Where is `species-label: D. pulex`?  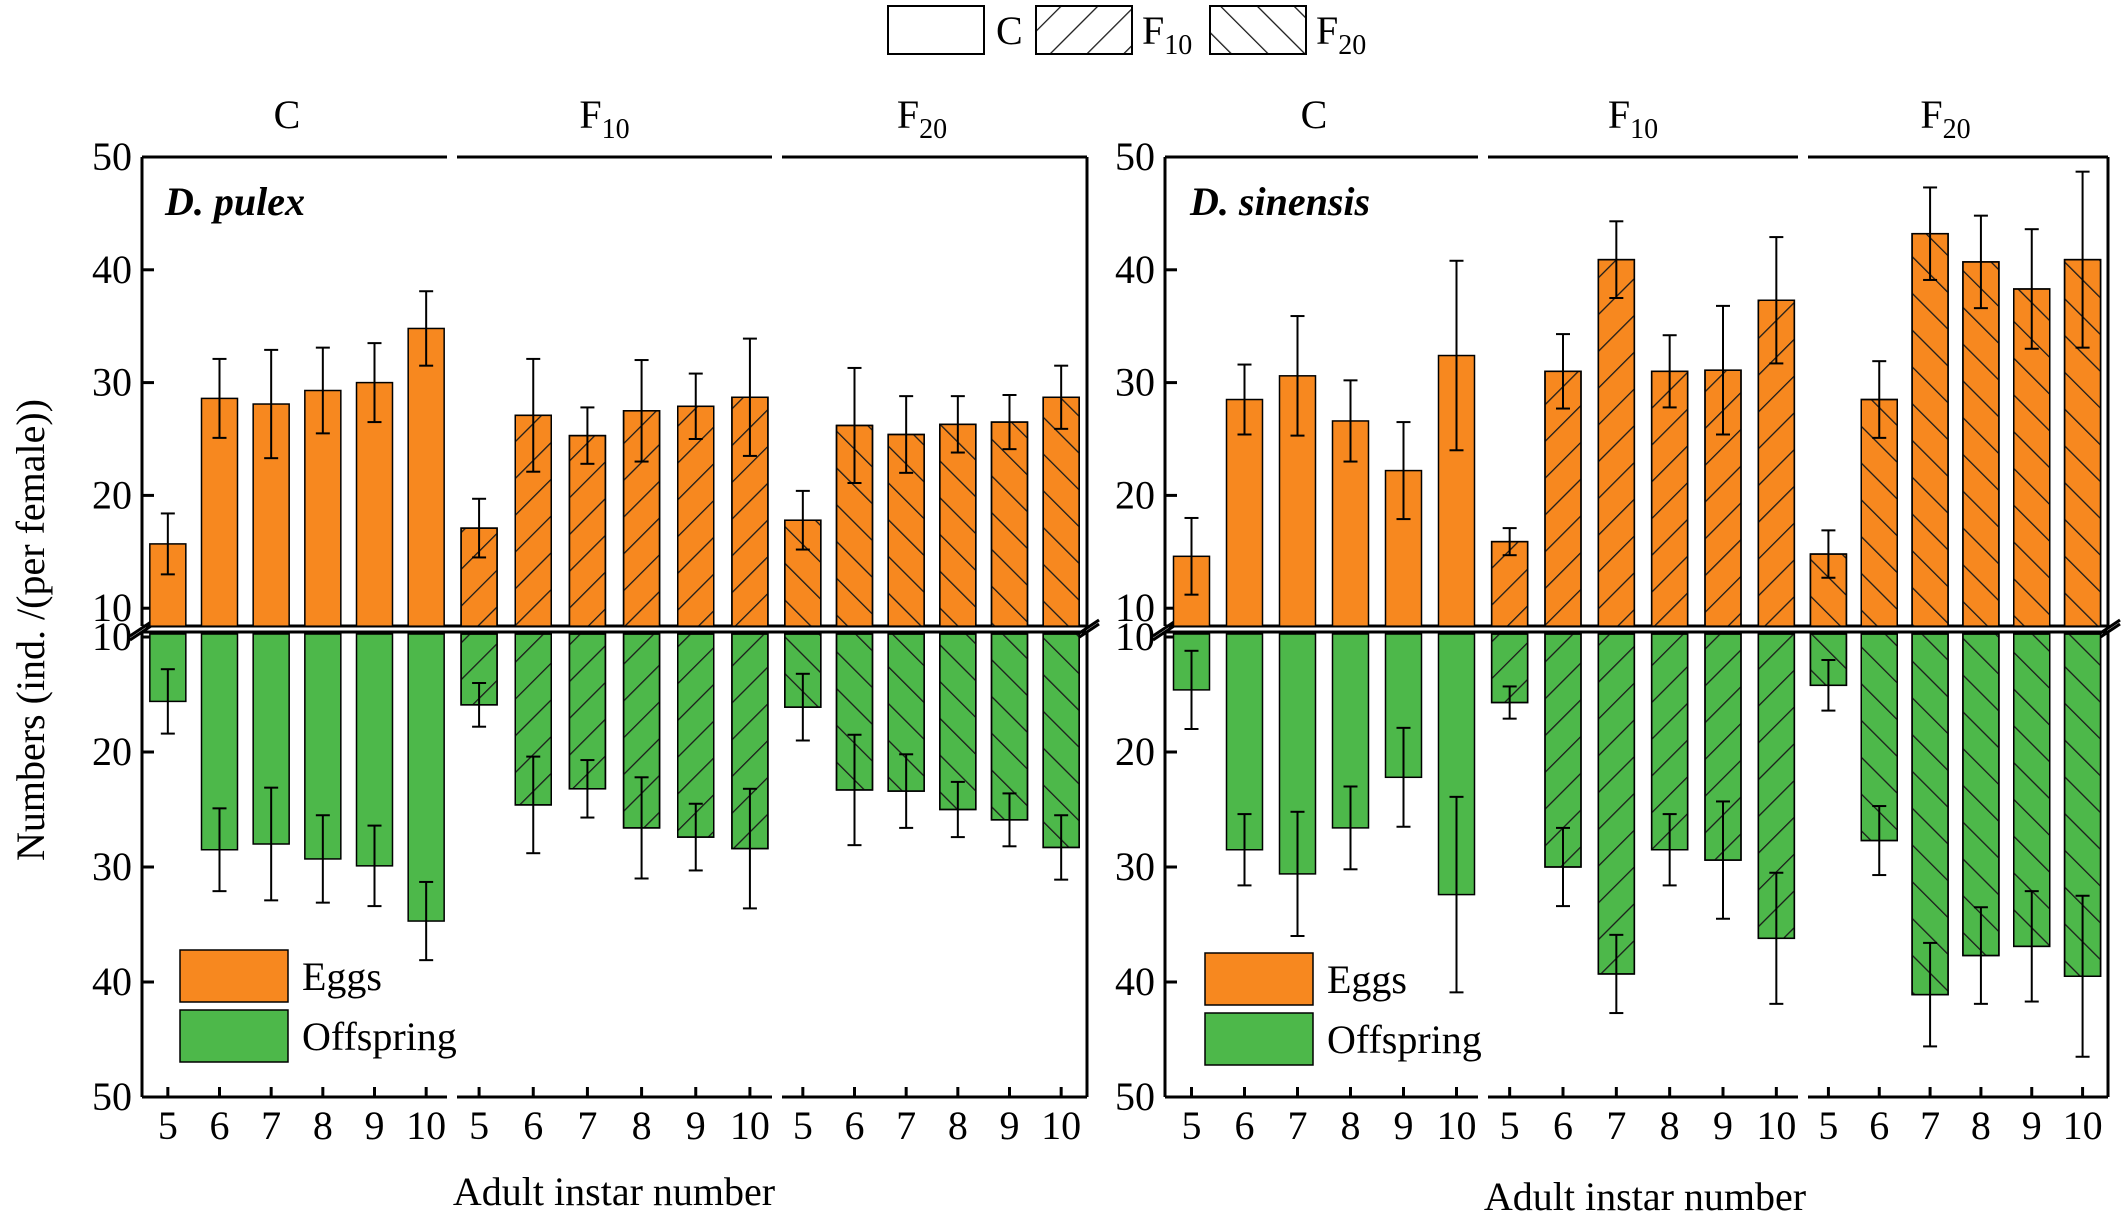
species-label: D. pulex is located at coordinates (234, 201).